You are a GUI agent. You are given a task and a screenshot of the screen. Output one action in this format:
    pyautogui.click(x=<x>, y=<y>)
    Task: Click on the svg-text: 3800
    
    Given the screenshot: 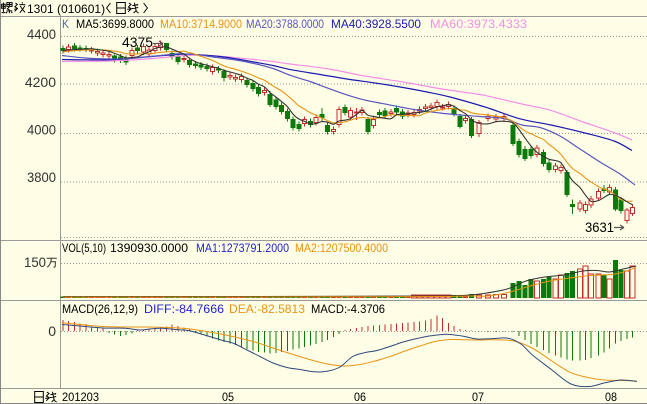 What is the action you would take?
    pyautogui.click(x=41, y=177)
    